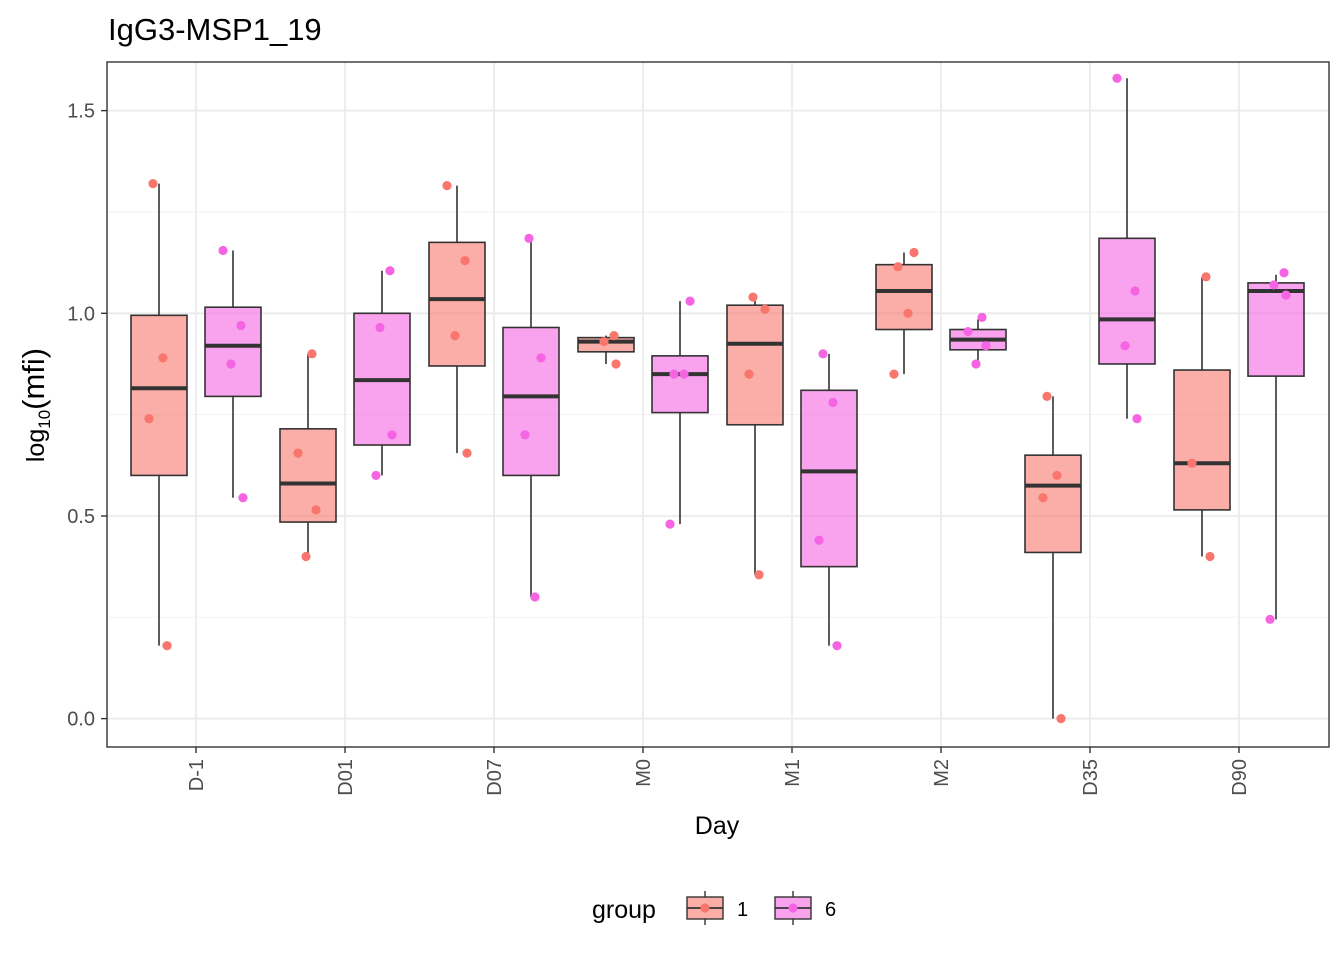  What do you see at coordinates (1276, 447) in the screenshot?
I see `box-group-6-D90` at bounding box center [1276, 447].